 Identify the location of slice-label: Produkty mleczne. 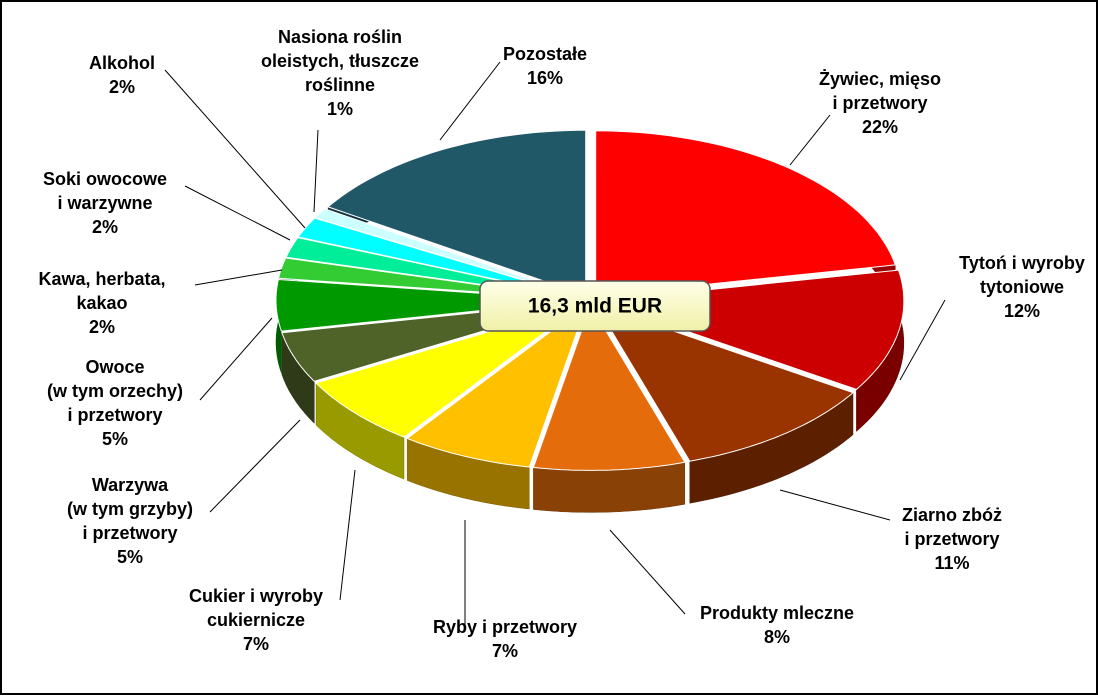
(777, 613).